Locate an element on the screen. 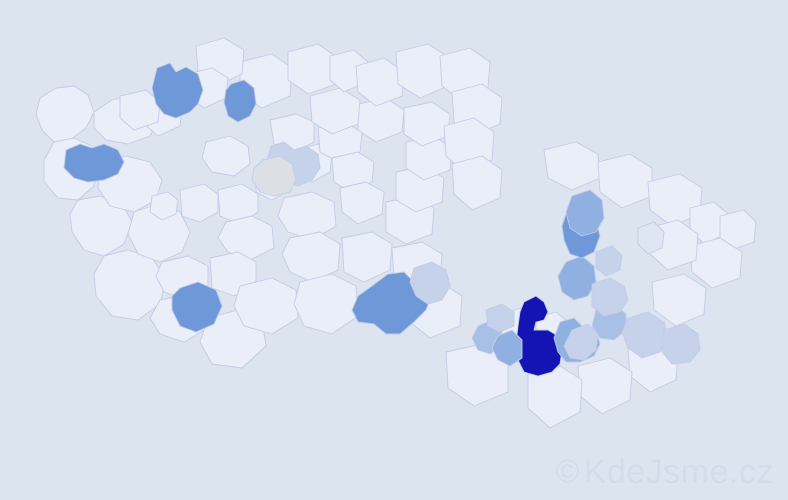 The width and height of the screenshot is (788, 500). district-highlight-tisnov is located at coordinates (507, 348).